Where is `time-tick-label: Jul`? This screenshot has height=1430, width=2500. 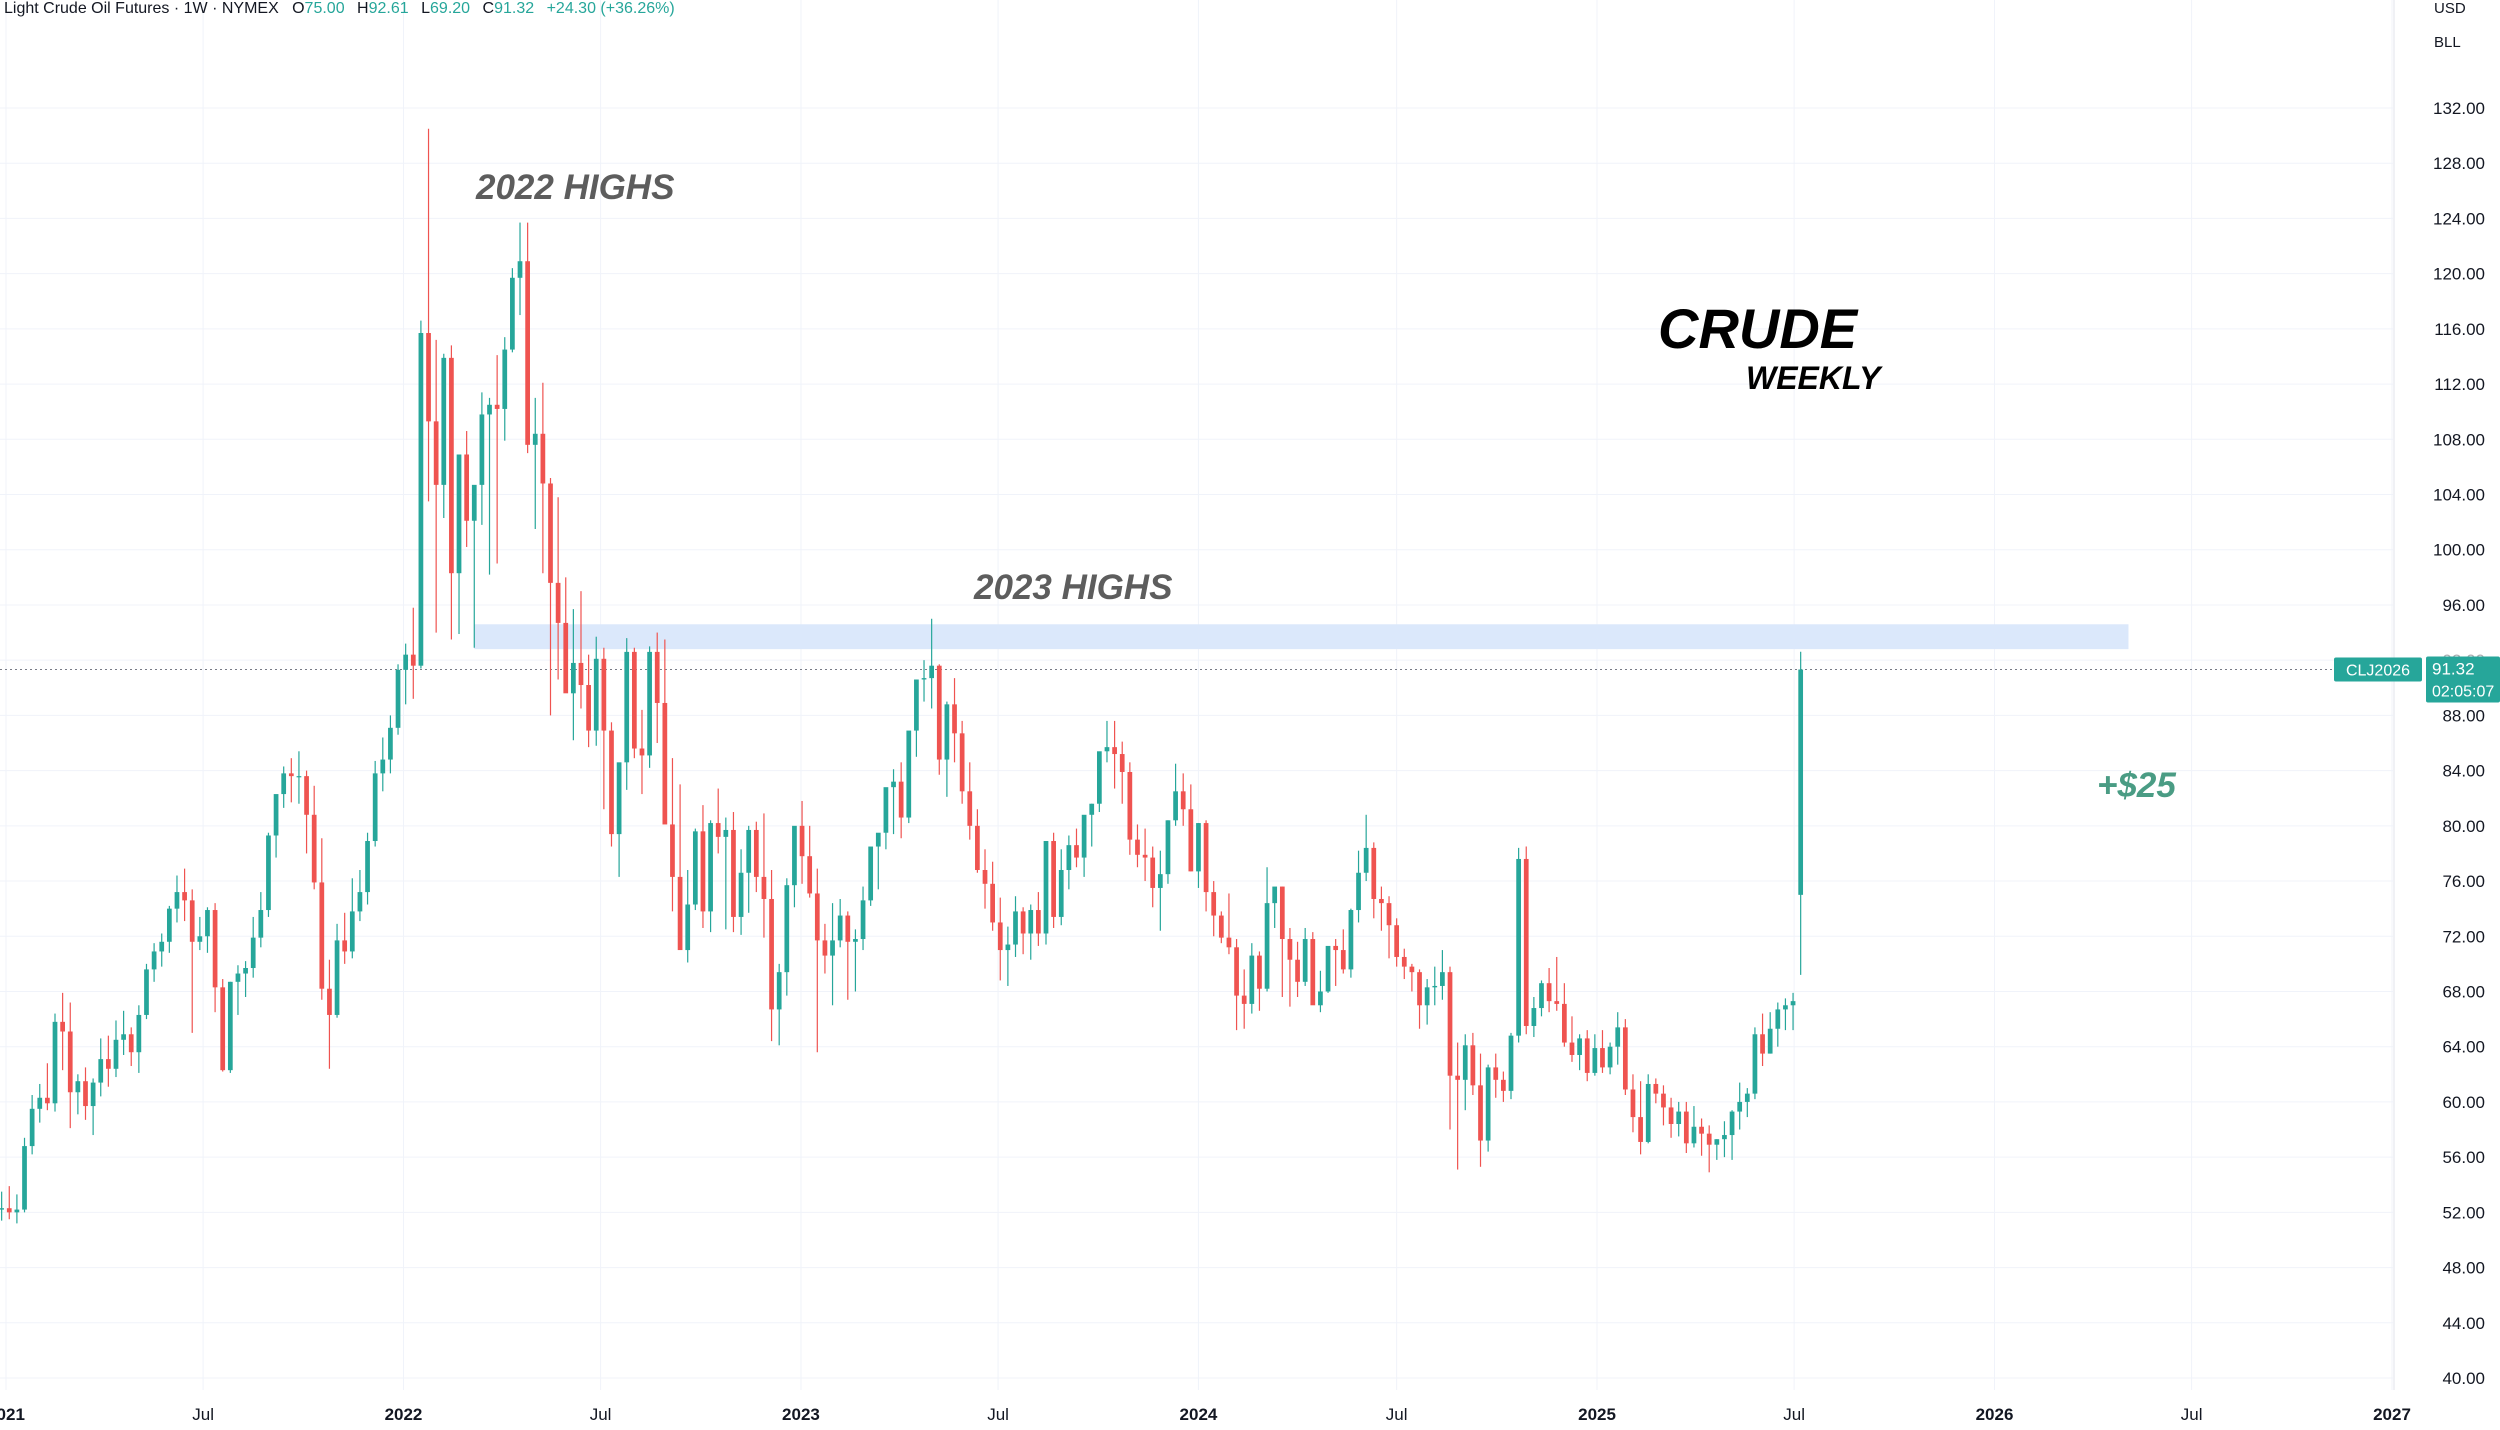 time-tick-label: Jul is located at coordinates (203, 1414).